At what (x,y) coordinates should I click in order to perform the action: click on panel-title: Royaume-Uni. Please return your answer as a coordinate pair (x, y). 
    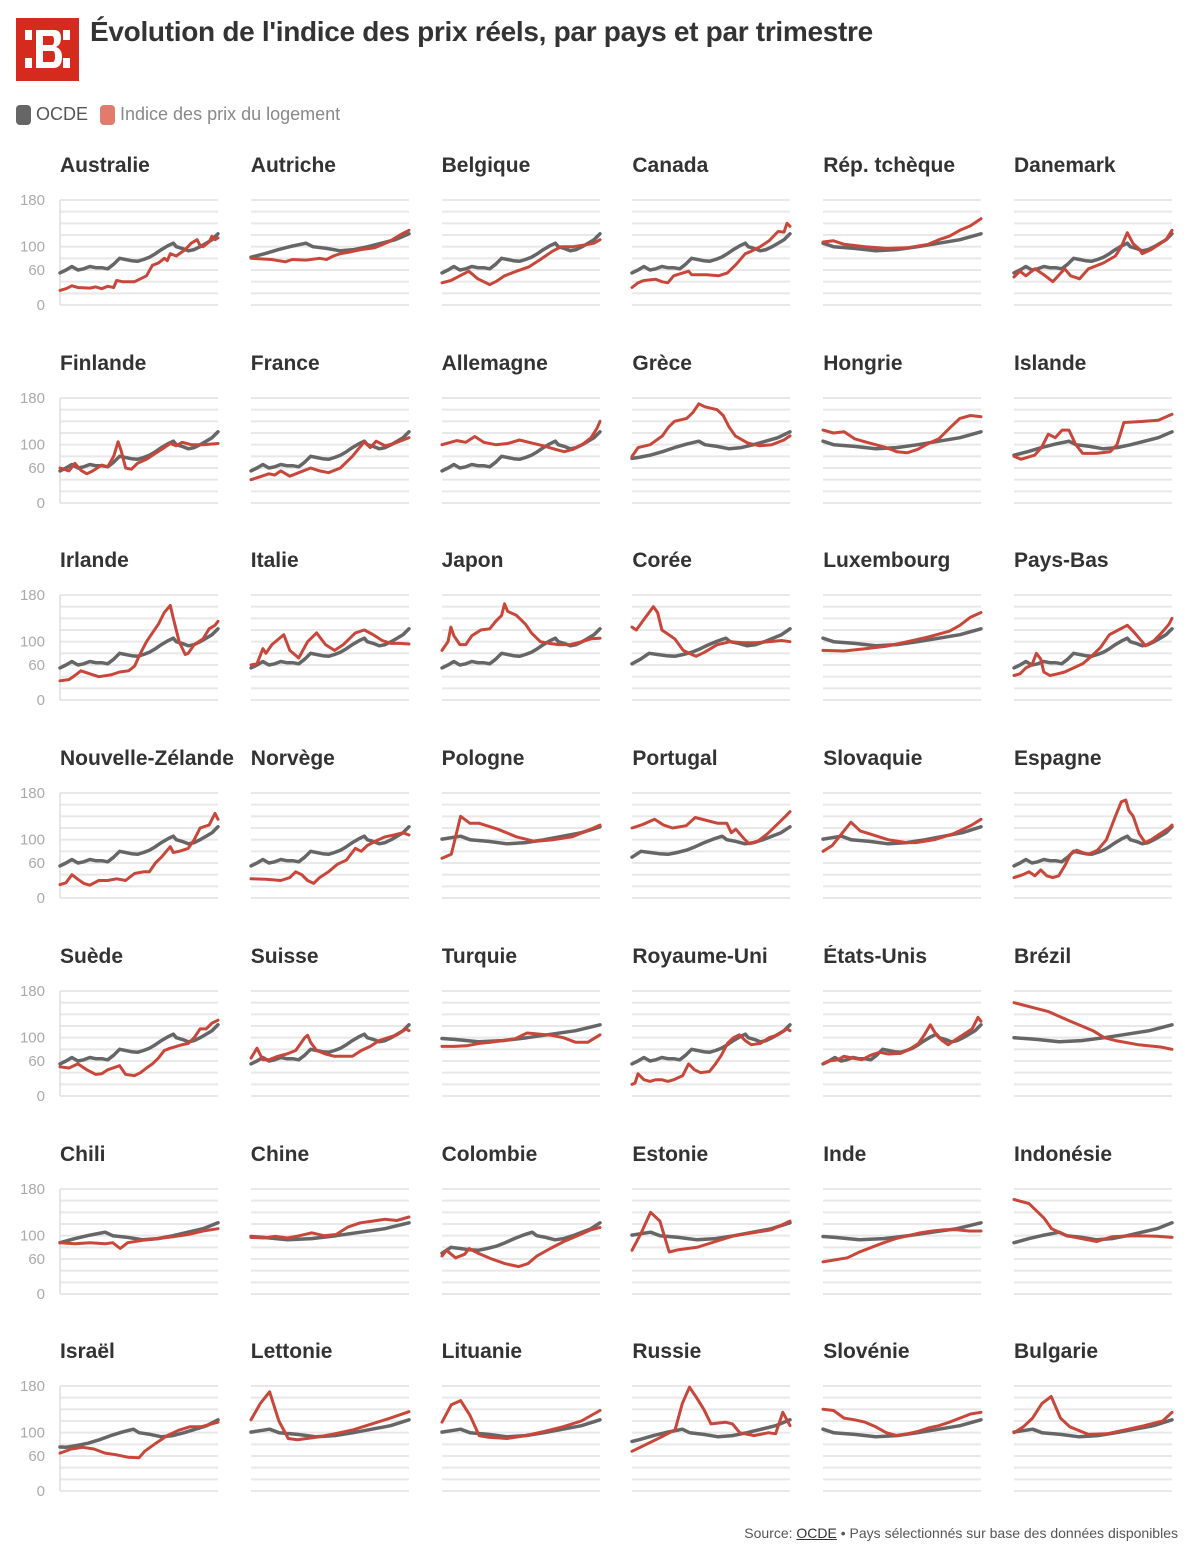
    Looking at the image, I should click on (700, 956).